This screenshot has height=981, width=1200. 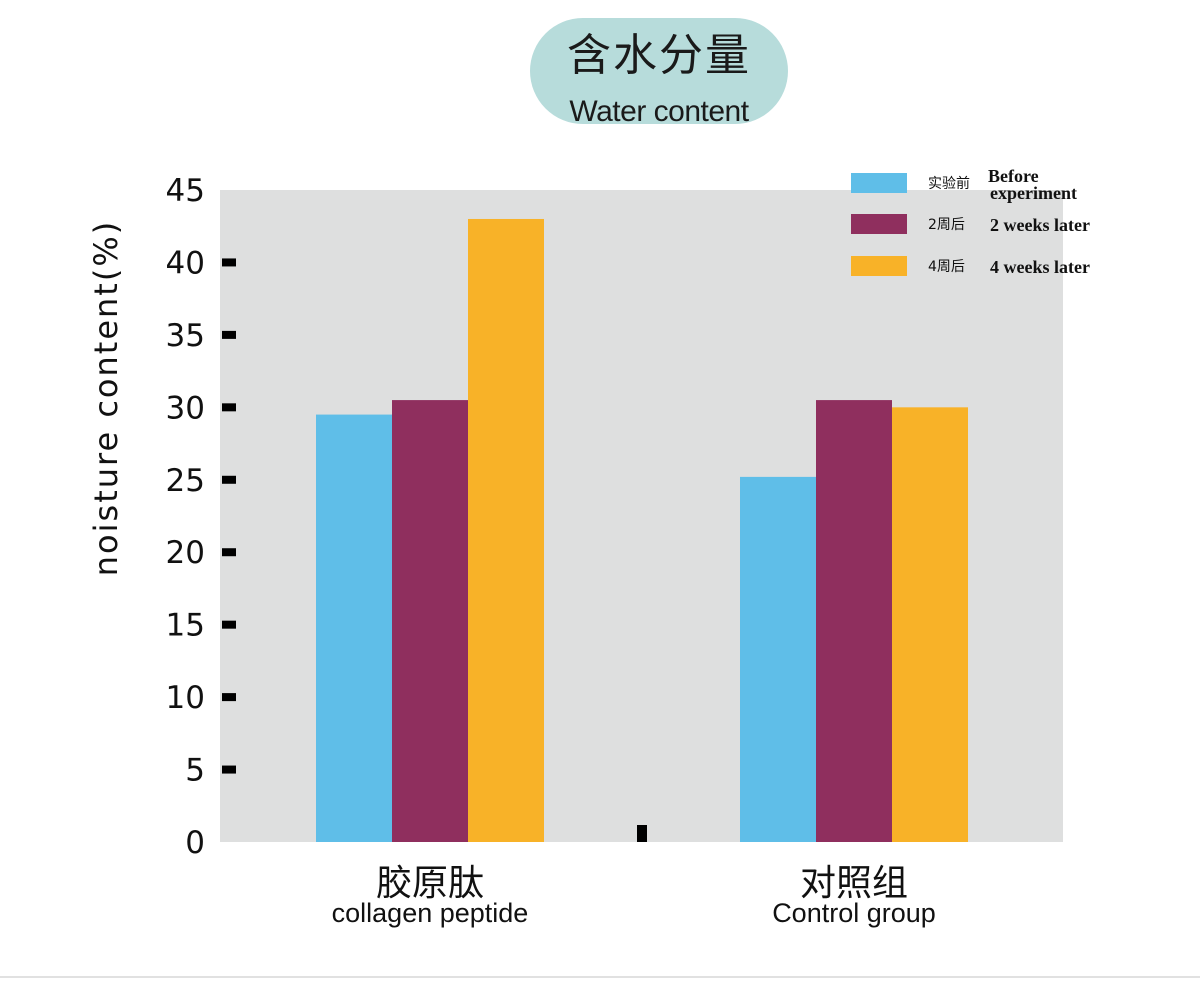 What do you see at coordinates (946, 267) in the screenshot?
I see `legend-label-cn: 4周后` at bounding box center [946, 267].